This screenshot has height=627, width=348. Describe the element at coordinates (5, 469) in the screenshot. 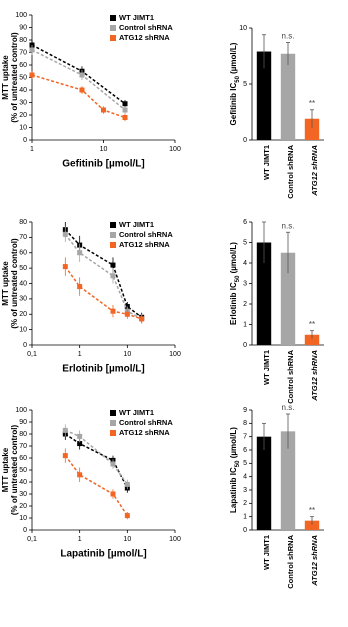

I see `y-axis-title: MTT uptake` at that location.